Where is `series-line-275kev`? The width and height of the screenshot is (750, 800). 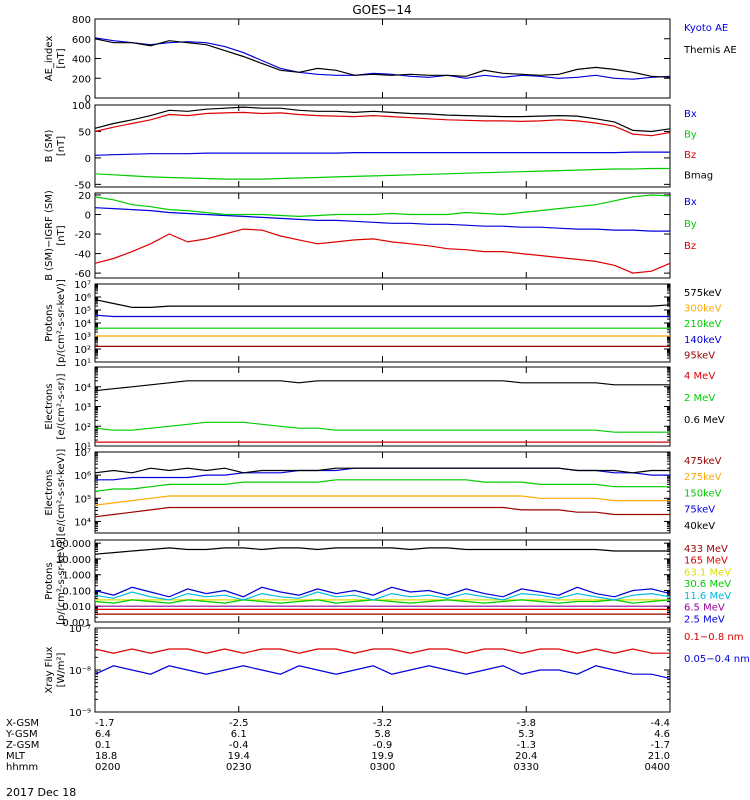
series-line-275kev is located at coordinates (382, 500).